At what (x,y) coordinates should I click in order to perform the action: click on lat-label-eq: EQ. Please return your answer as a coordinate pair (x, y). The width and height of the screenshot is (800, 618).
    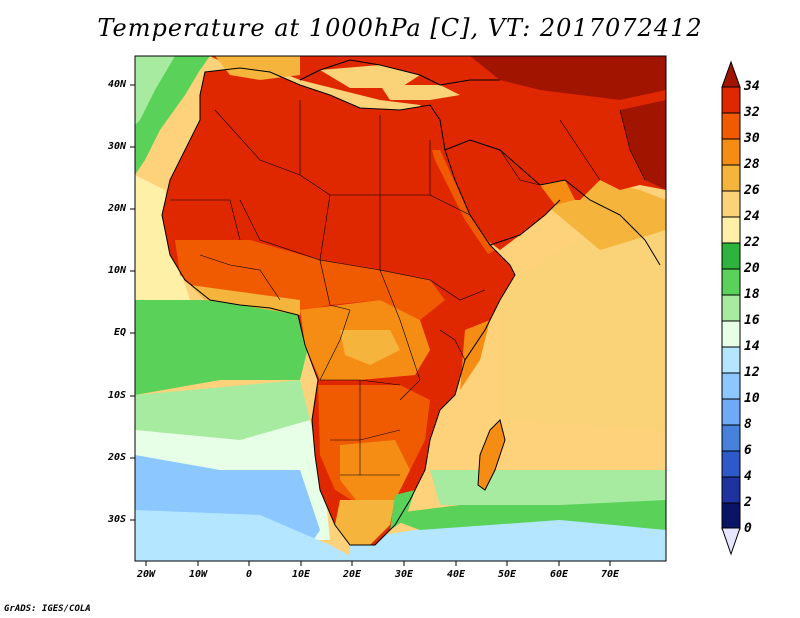
    Looking at the image, I should click on (119, 332).